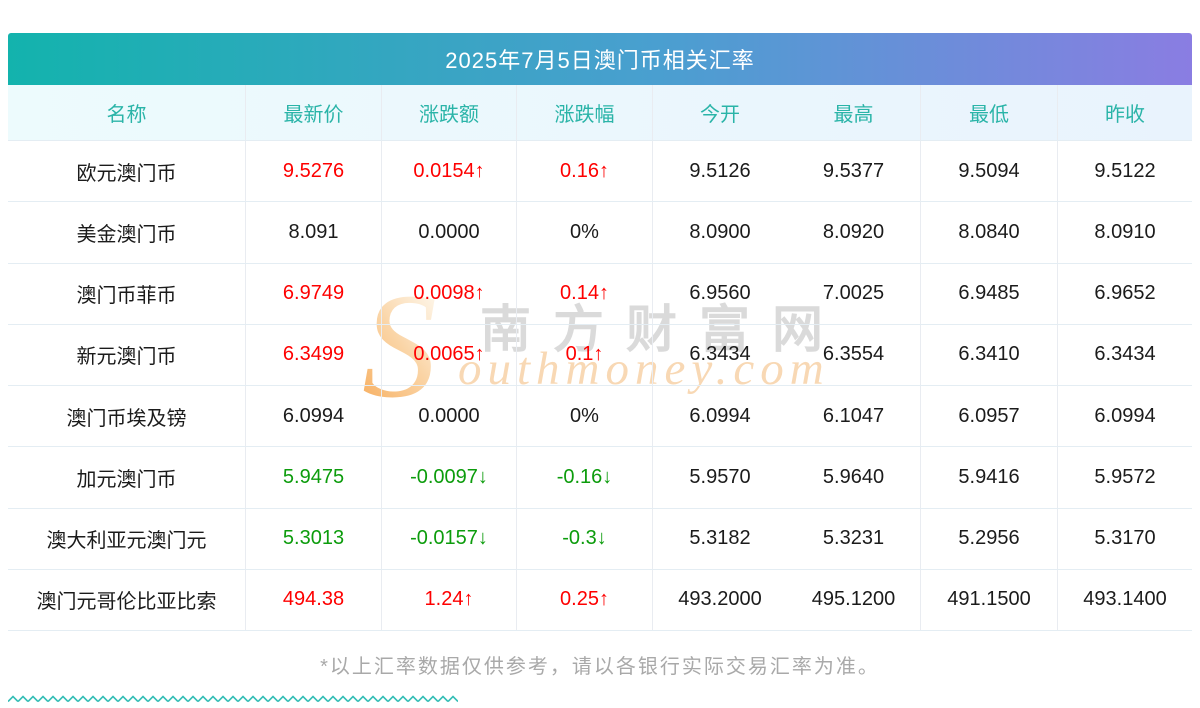  I want to click on cell-change-amount: 0.0065↑, so click(449, 354).